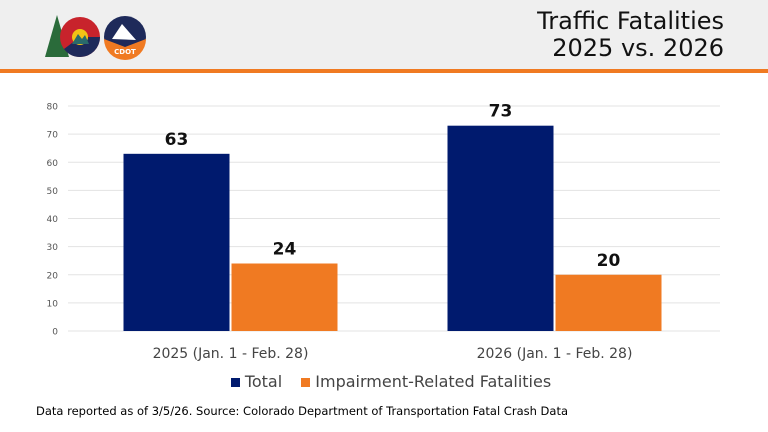  Describe the element at coordinates (555, 354) in the screenshot. I see `x-tick-label: 2026 (Jan. 1 - Feb. 28)` at that location.